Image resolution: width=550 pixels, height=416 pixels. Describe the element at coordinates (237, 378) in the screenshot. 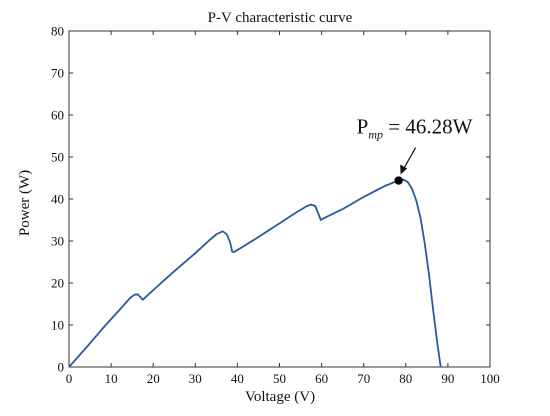

I see `x-tick-label: 40` at that location.